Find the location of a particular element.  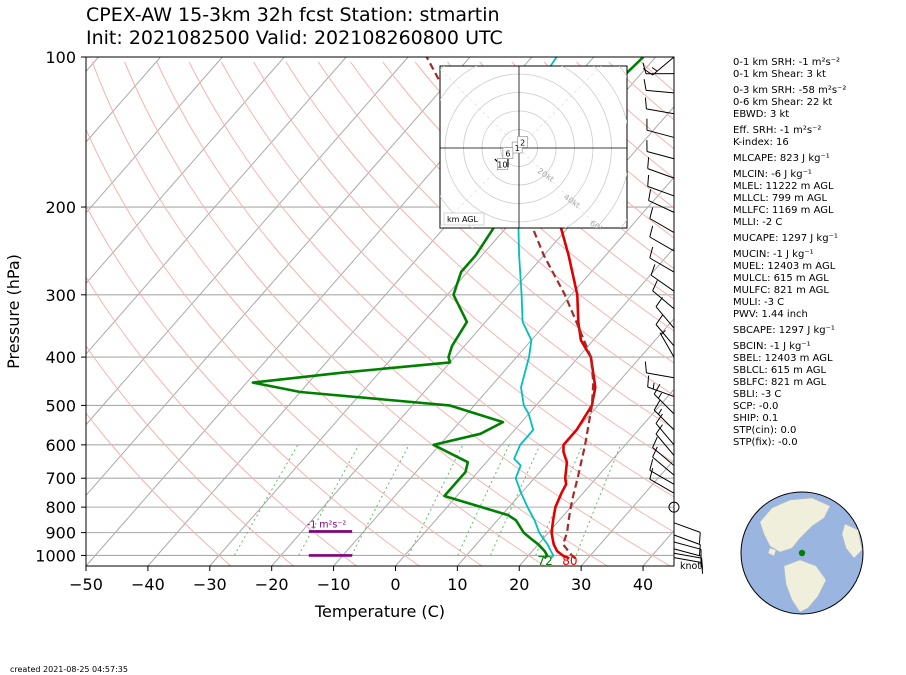

index-line: K-index: 16 is located at coordinates (761, 142).